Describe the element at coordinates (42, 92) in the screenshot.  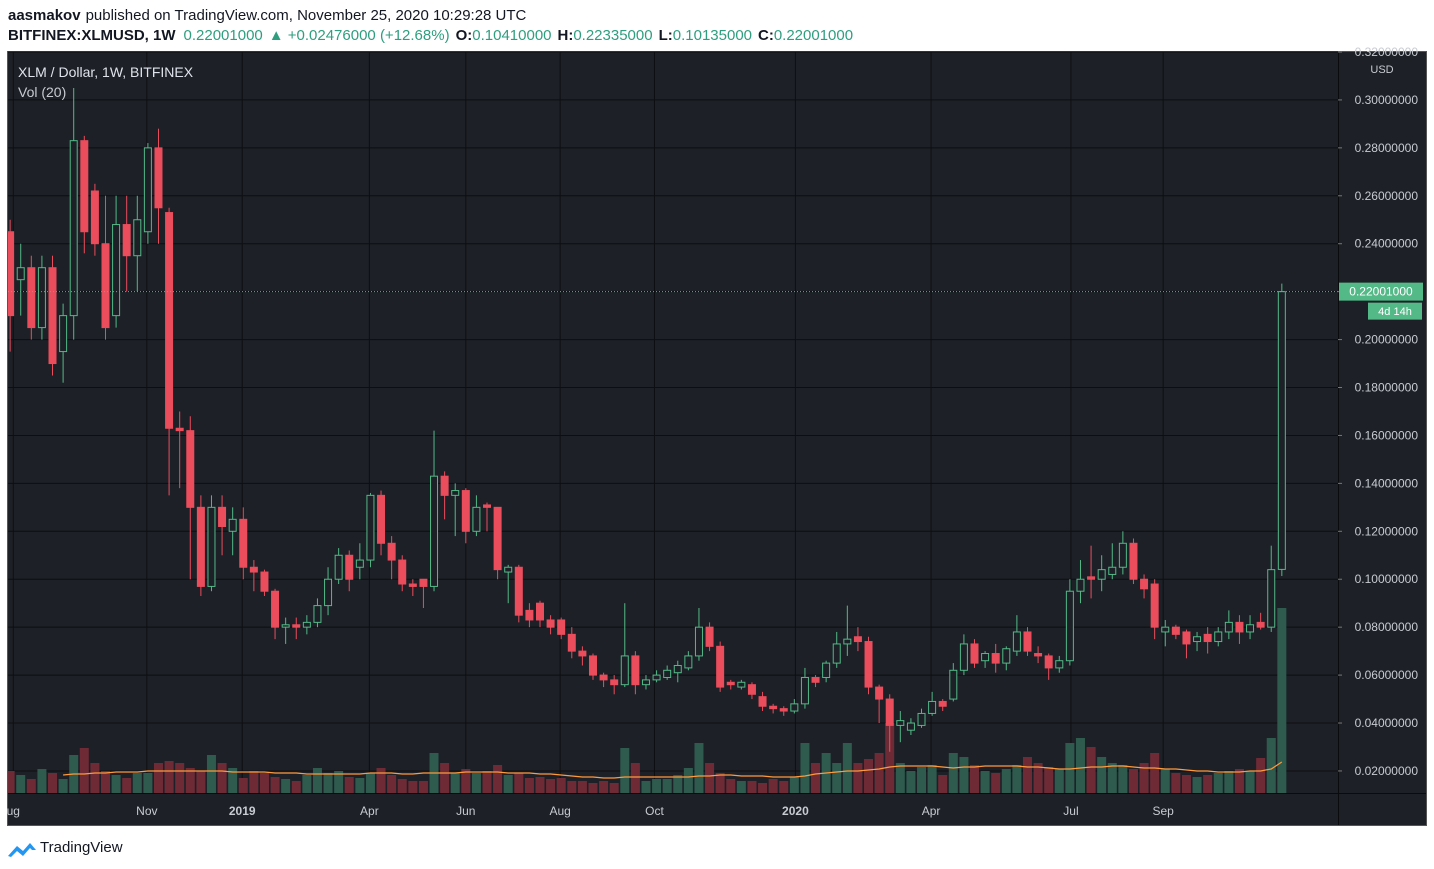
I see `volume-title: Vol (20)` at that location.